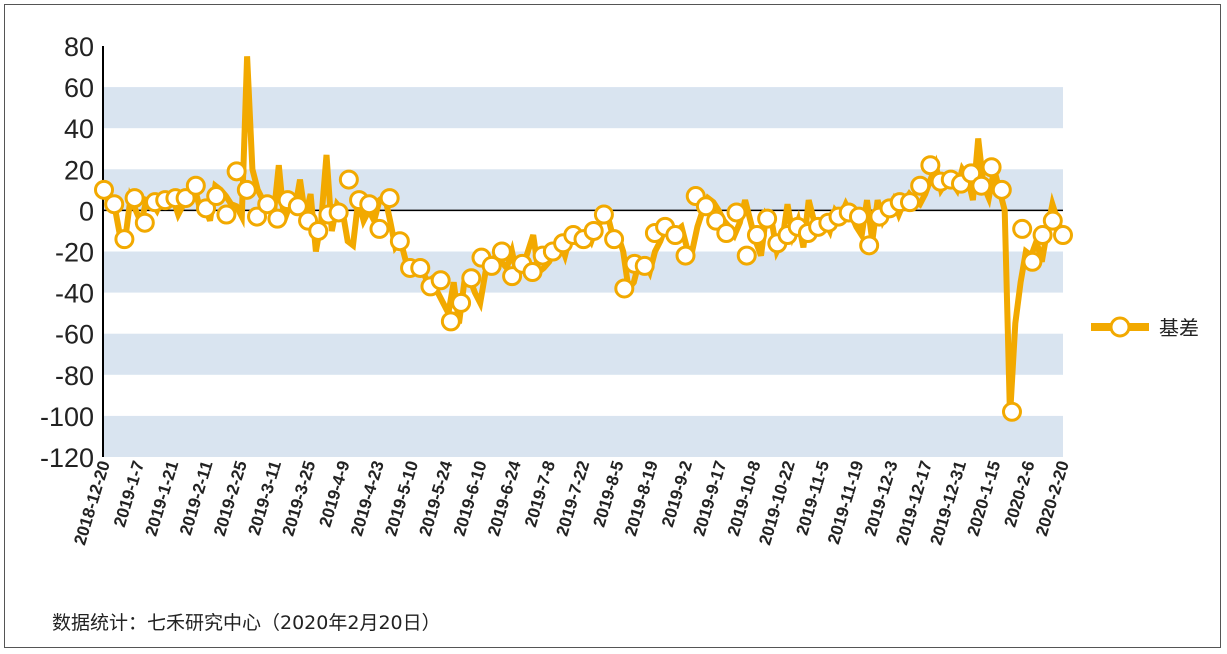 Image resolution: width=1227 pixels, height=654 pixels. Describe the element at coordinates (335, 494) in the screenshot. I see `x-tick-label: 2019-4-9` at that location.